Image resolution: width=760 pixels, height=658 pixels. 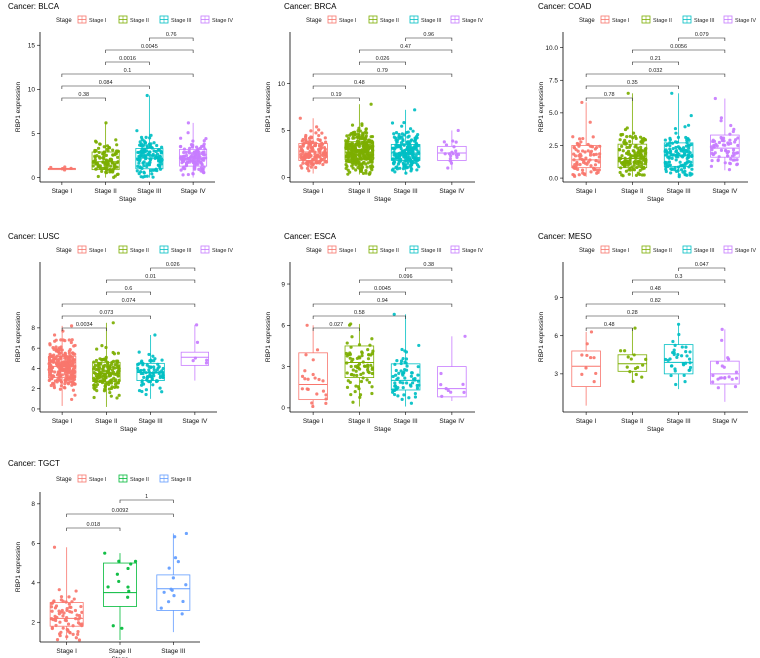 What do you see at coordinates (33, 348) in the screenshot?
I see `y-tick-label: 6` at bounding box center [33, 348].